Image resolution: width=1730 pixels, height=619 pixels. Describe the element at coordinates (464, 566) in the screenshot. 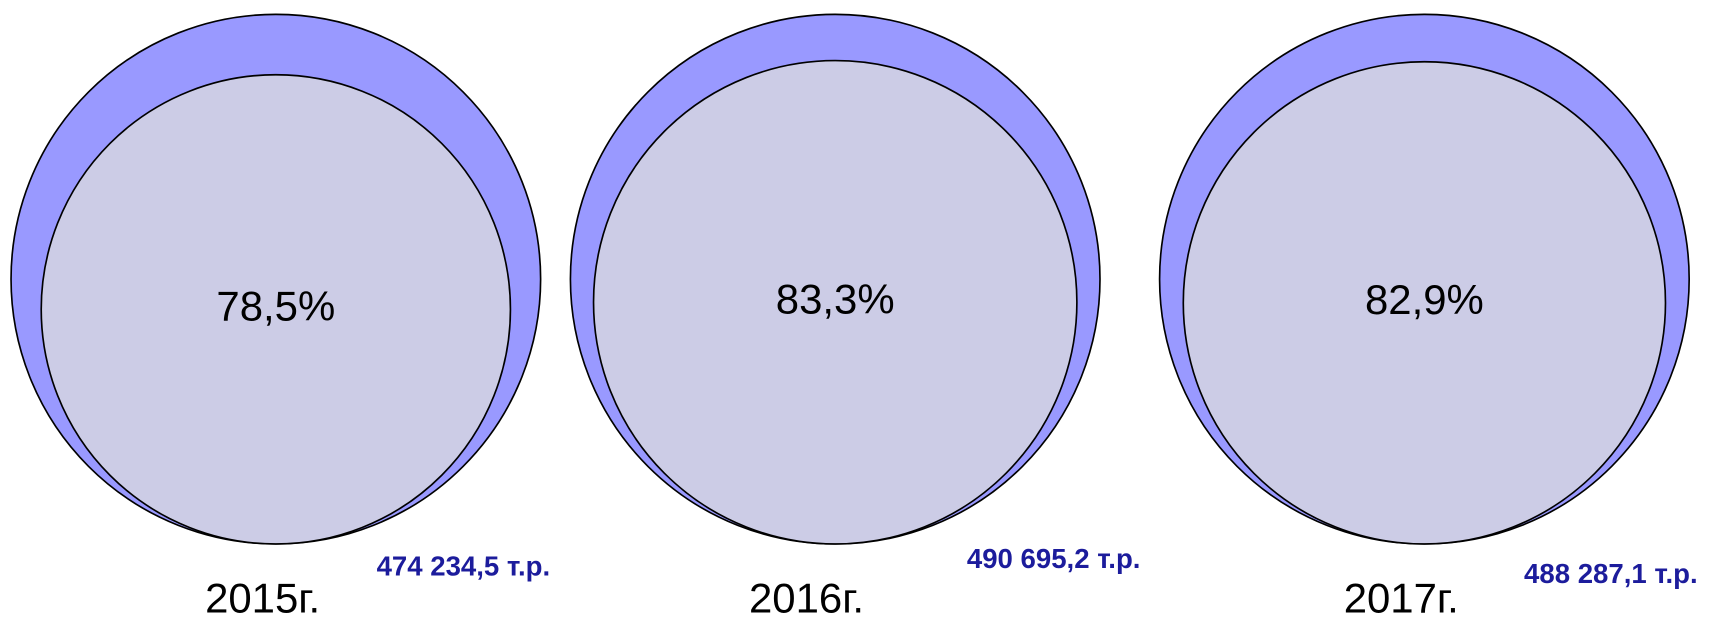

I see `amount-label: 474 234,5 т.р.` at that location.